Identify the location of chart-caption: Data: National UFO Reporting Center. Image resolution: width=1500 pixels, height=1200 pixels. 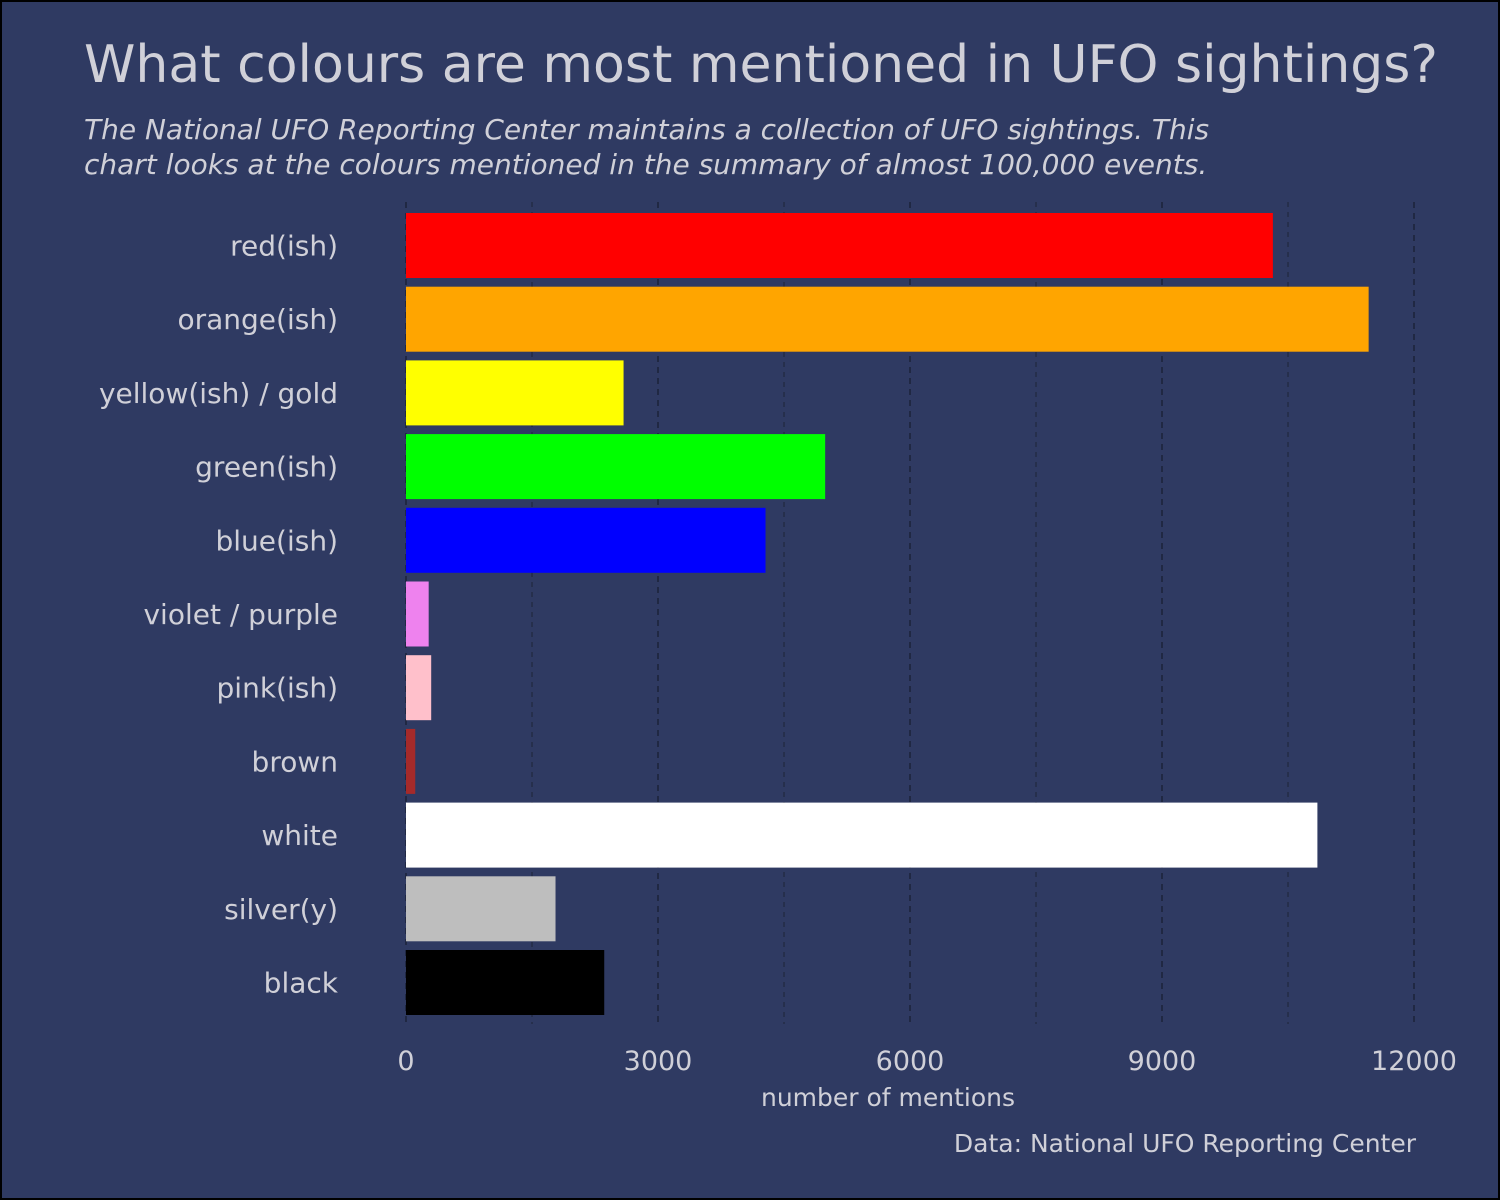
(1185, 1143).